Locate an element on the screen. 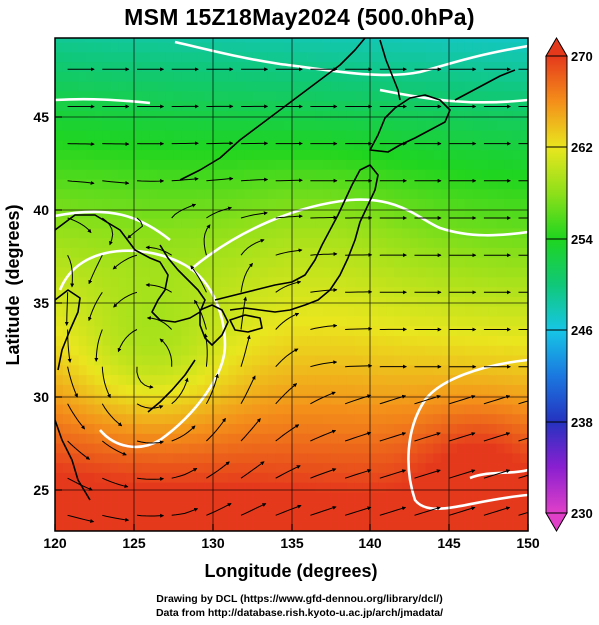  x-tick-label: 130 is located at coordinates (213, 543).